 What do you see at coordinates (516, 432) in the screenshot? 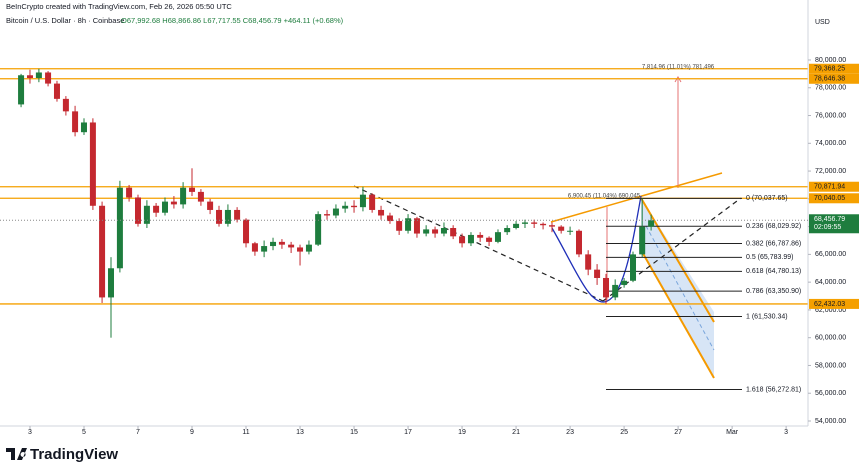
I see `x-tick-label: 21` at bounding box center [516, 432].